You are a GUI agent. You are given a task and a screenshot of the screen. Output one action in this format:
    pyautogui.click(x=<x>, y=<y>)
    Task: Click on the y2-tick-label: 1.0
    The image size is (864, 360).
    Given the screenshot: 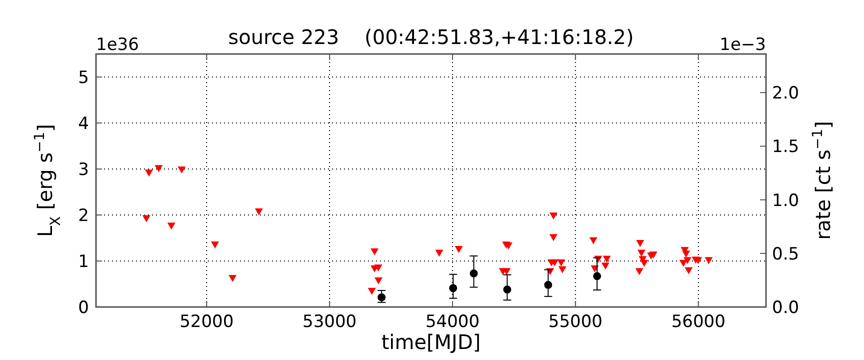 What is the action you would take?
    pyautogui.click(x=786, y=200)
    